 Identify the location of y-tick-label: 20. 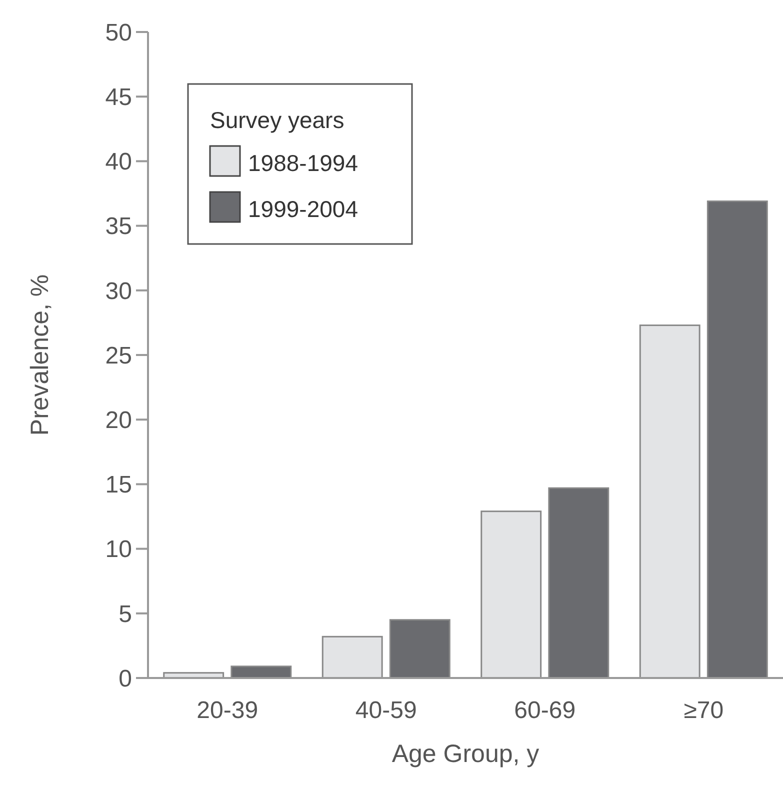
(118, 420).